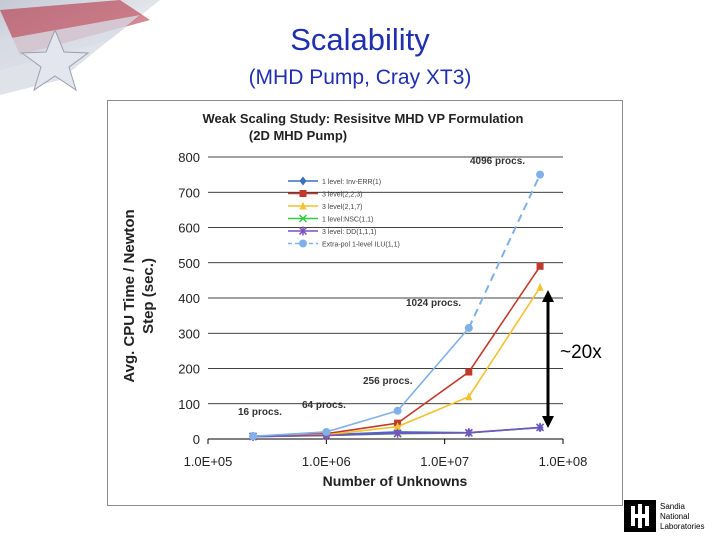 This screenshot has width=720, height=540. Describe the element at coordinates (351, 182) in the screenshot. I see `legend-label-0: 1 level: Inv-ERR(1)` at that location.